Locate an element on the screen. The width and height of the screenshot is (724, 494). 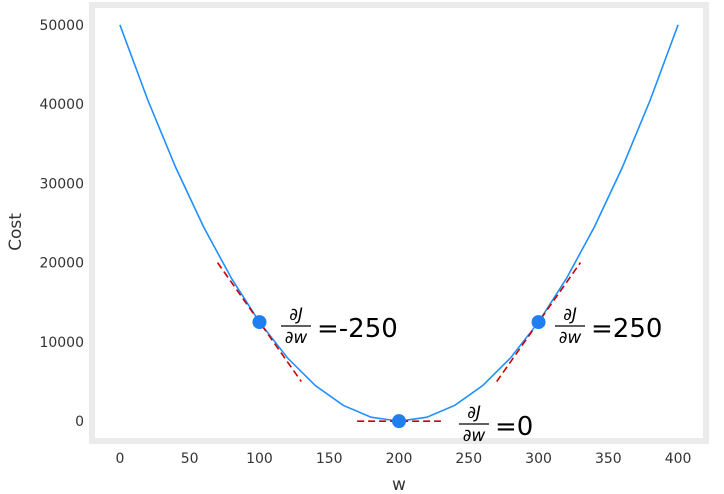
y-tick-label: 30000 is located at coordinates (61, 184).